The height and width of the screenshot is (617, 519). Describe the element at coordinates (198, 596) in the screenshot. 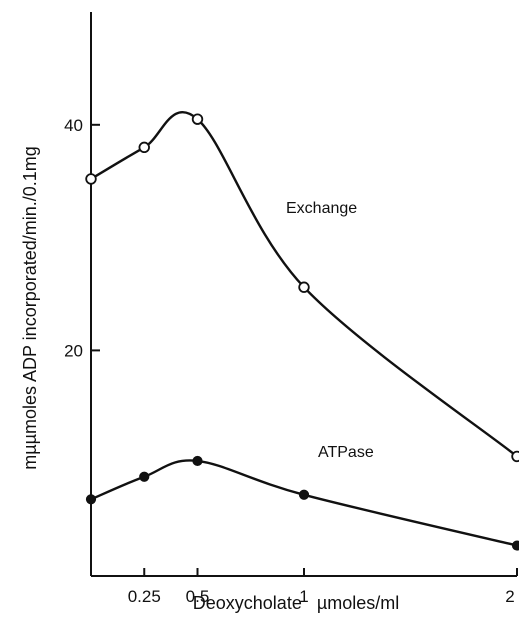

I see `x-tick-label: 0.5` at that location.